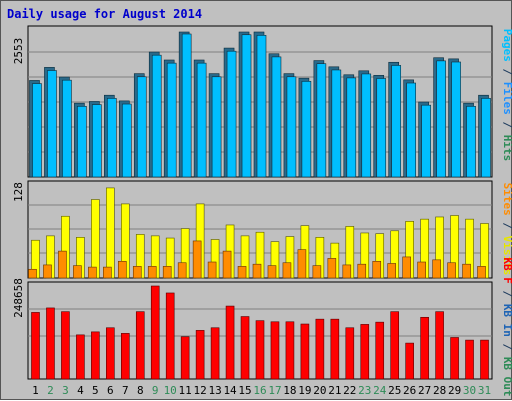 This screenshot has height=401, width=512. What do you see at coordinates (274, 390) in the screenshot?
I see `x-tick-label: 17` at bounding box center [274, 390].